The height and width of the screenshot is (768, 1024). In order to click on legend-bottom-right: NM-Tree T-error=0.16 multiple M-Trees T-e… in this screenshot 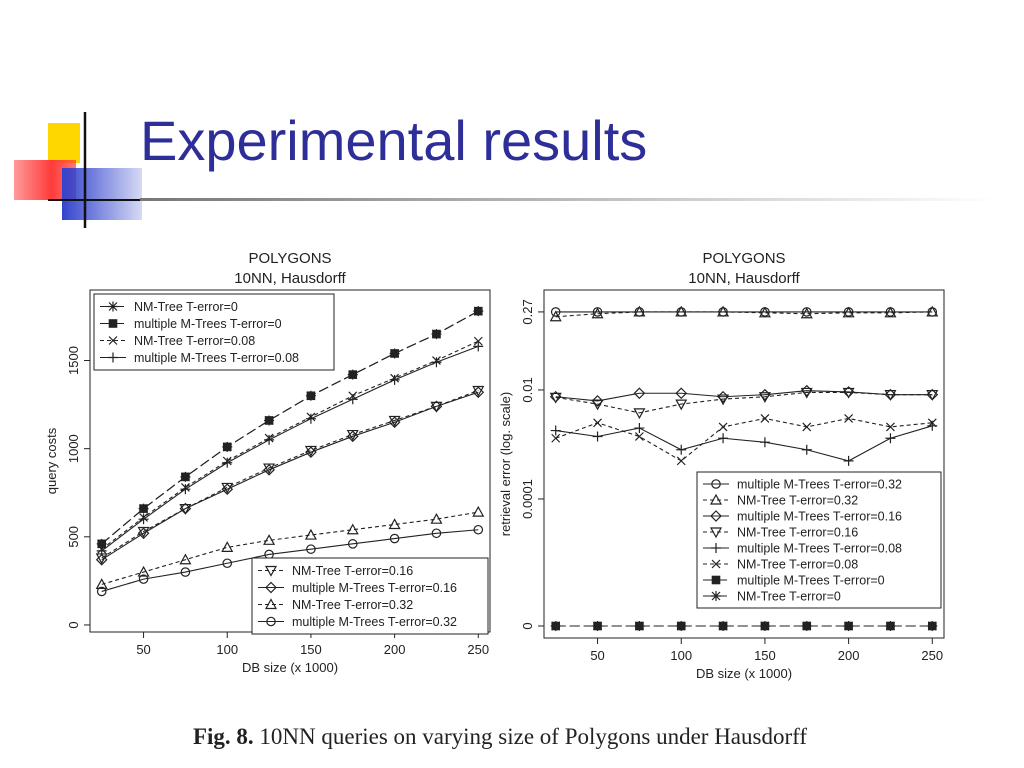, I will do `click(370, 596)`.